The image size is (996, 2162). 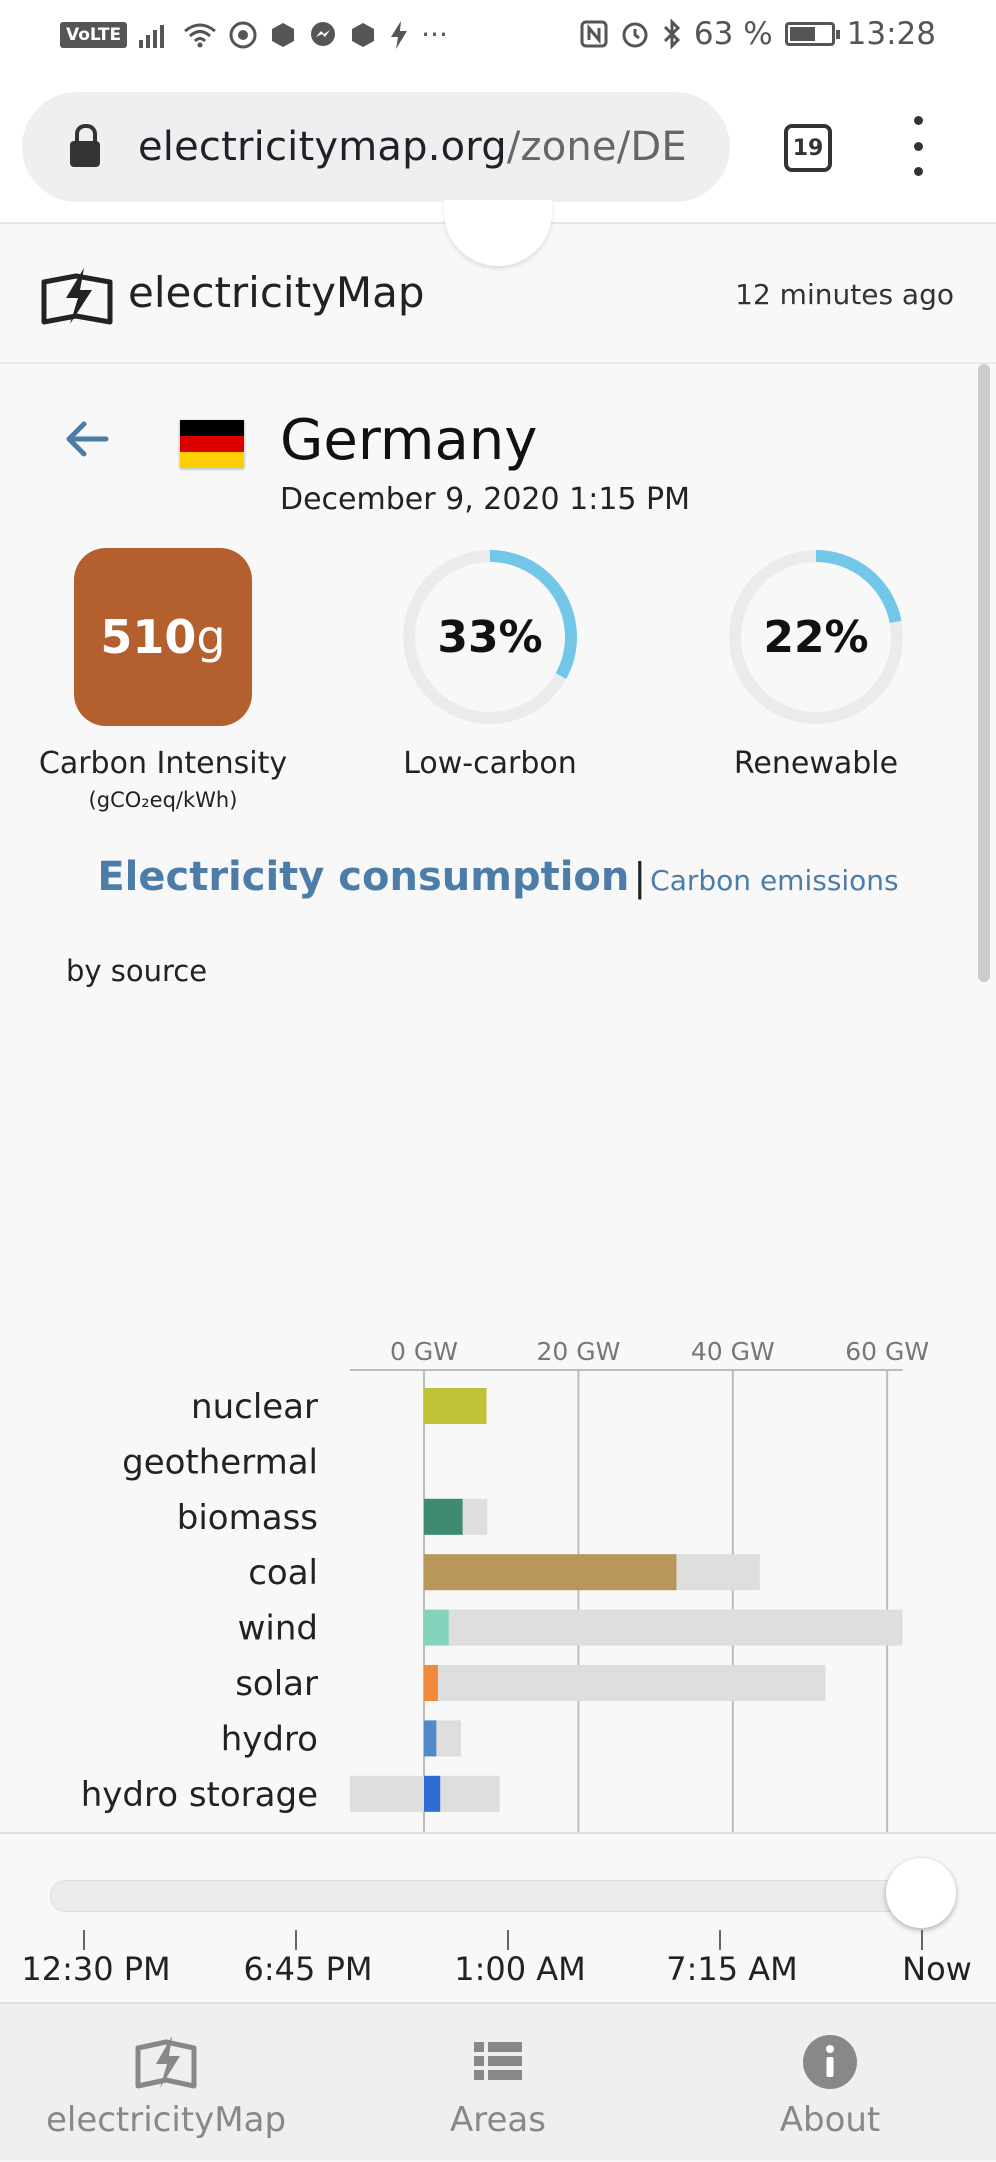 I want to click on address-bar: electricitymap.org/zone/DE, so click(x=376, y=147).